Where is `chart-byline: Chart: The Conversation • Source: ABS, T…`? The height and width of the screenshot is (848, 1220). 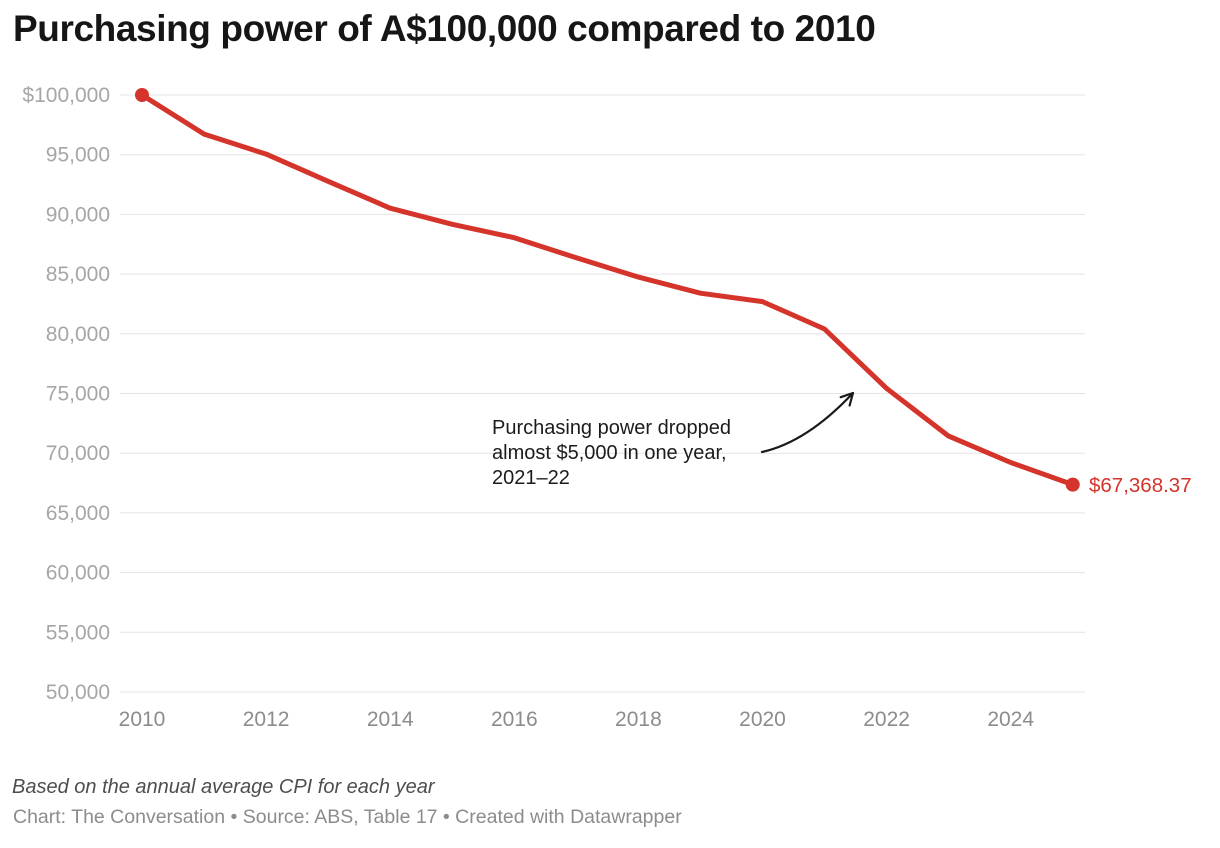
chart-byline: Chart: The Conversation • Source: ABS, T… is located at coordinates (347, 817).